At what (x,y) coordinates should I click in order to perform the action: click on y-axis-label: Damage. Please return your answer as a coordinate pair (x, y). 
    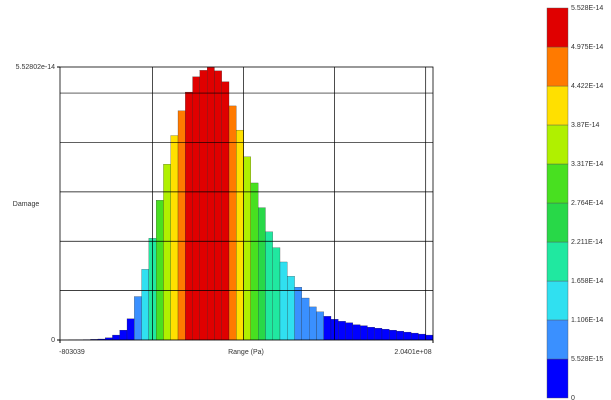
    Looking at the image, I should click on (26, 204).